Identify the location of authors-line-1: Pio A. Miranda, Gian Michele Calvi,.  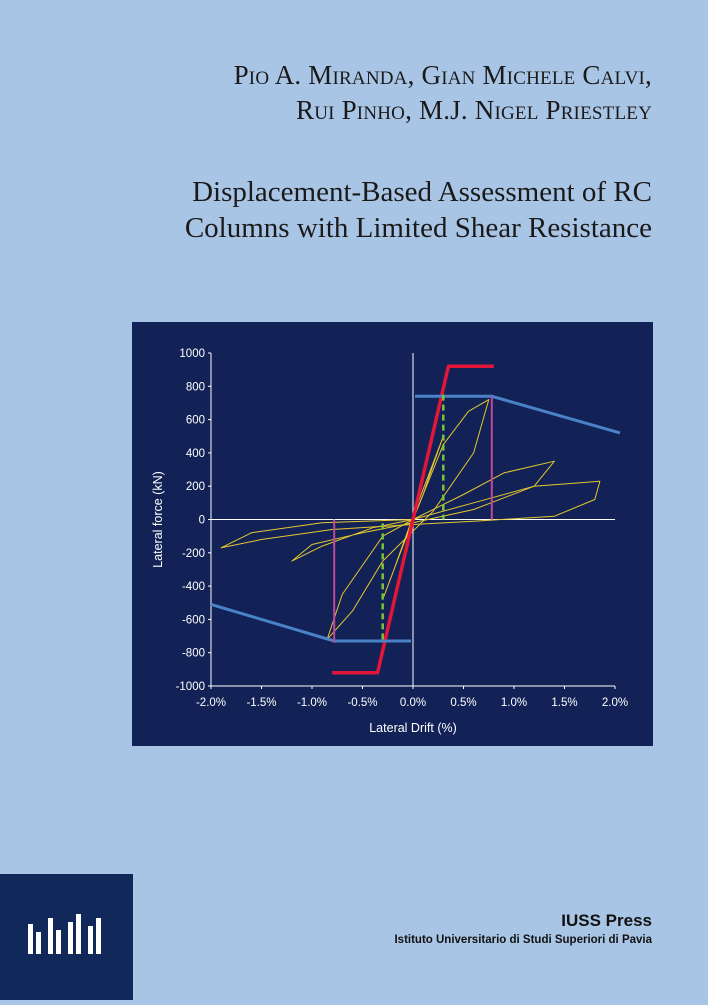
(442, 75).